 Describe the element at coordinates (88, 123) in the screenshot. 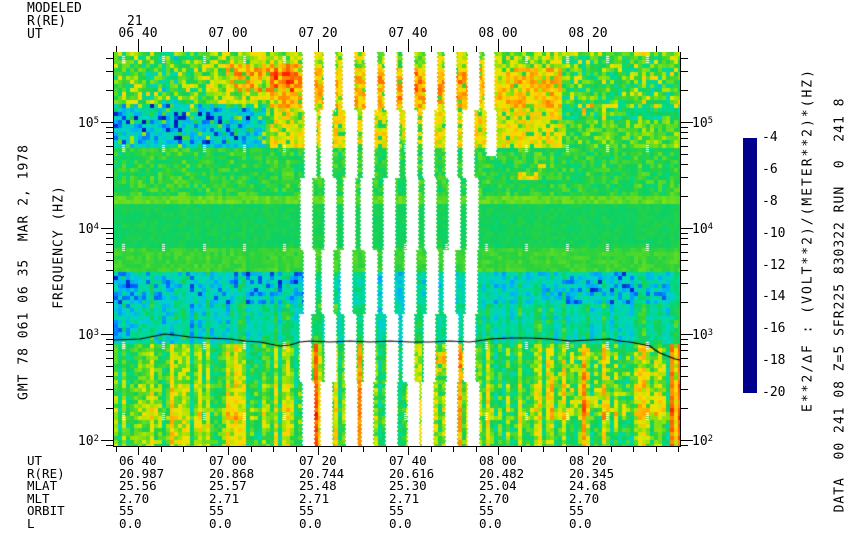

I see `y-axis-label-left: 105` at that location.